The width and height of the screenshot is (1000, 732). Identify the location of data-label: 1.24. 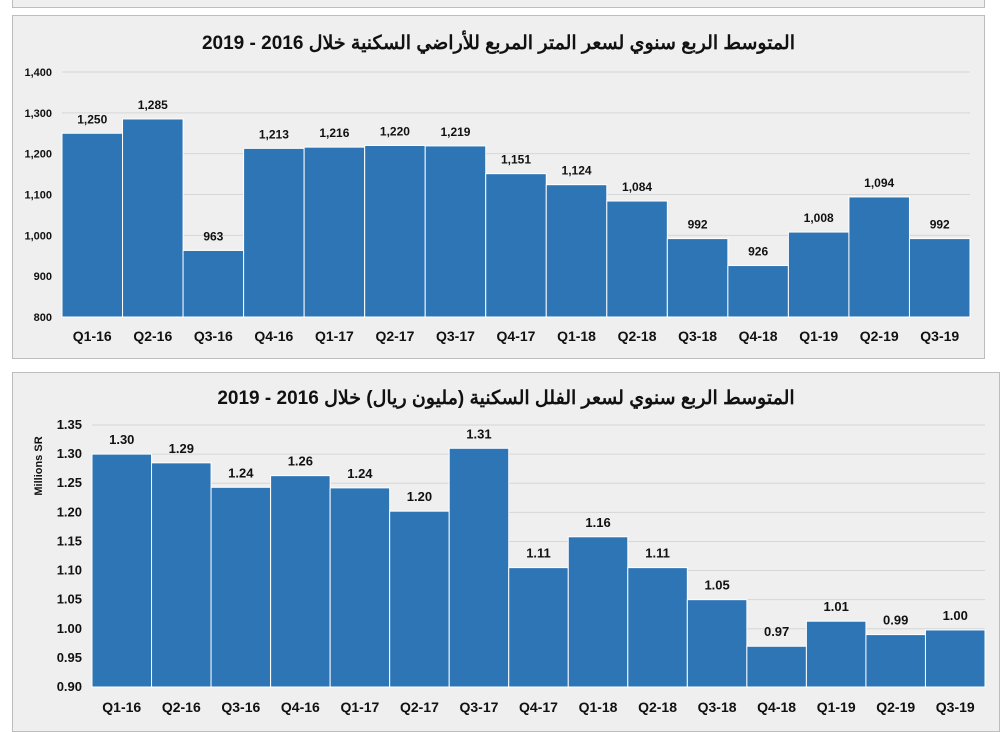
(360, 473).